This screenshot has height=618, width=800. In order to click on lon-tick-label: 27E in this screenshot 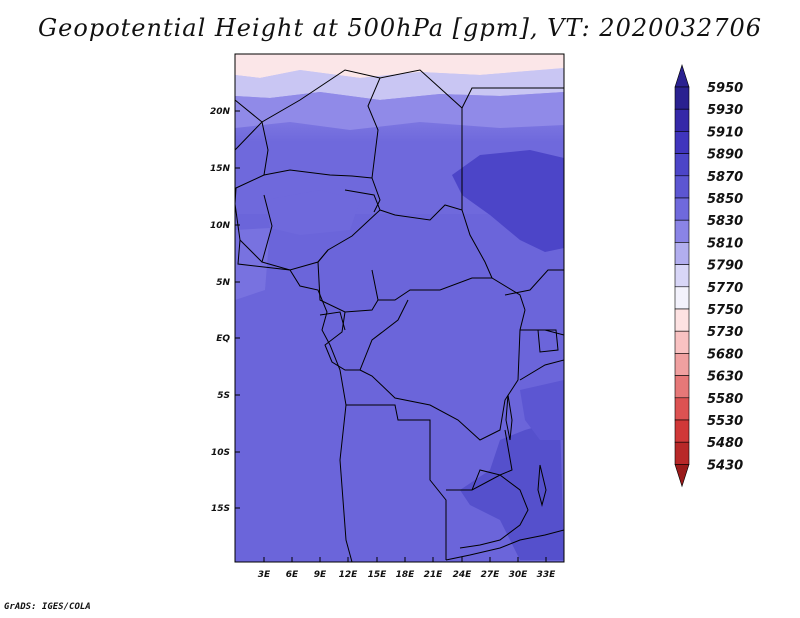, I will do `click(491, 575)`.